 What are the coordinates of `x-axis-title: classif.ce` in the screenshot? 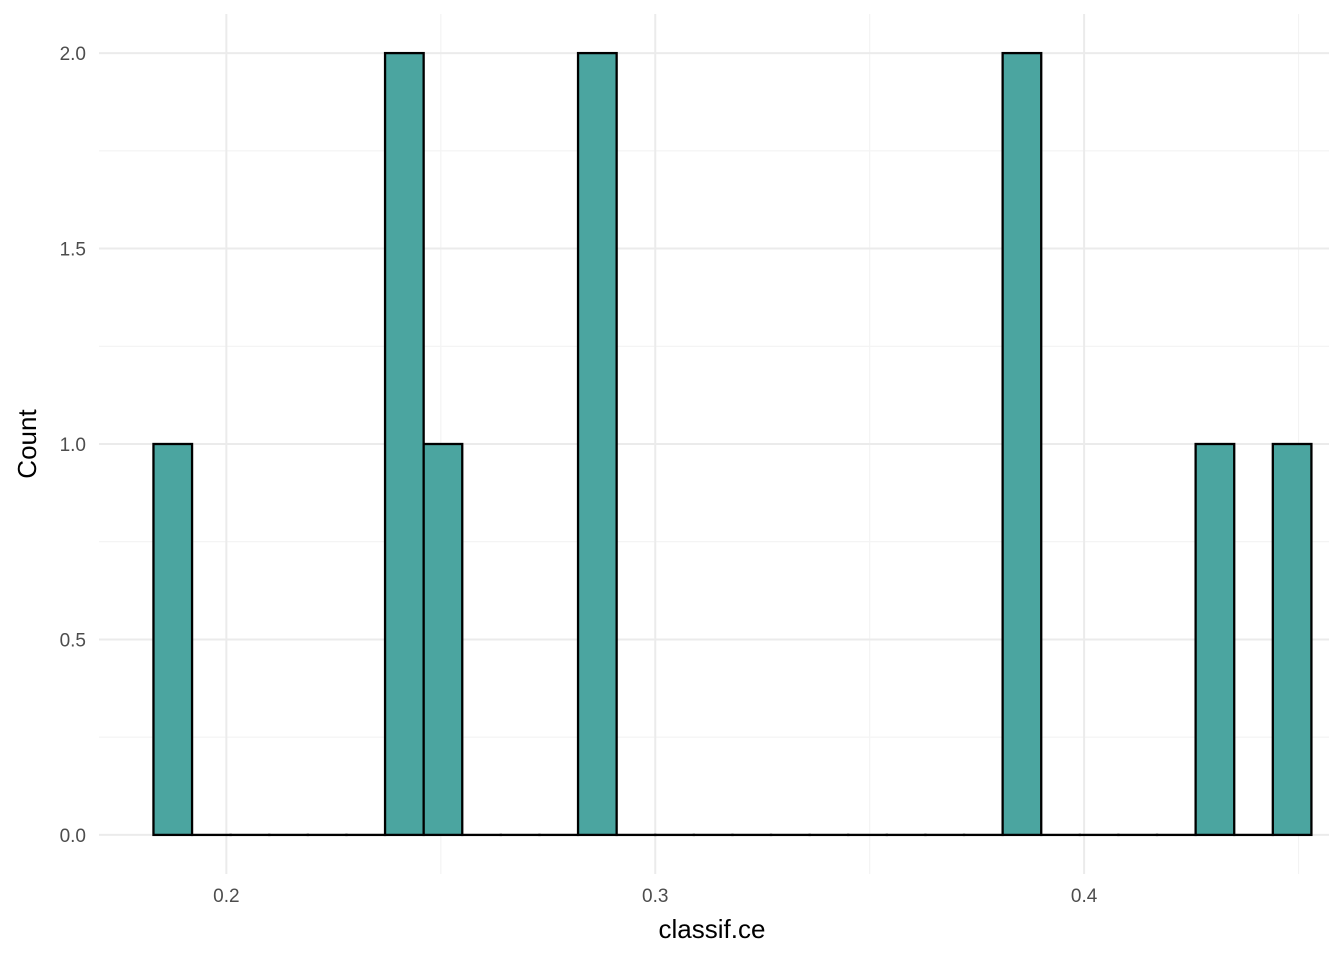 It's located at (712, 929).